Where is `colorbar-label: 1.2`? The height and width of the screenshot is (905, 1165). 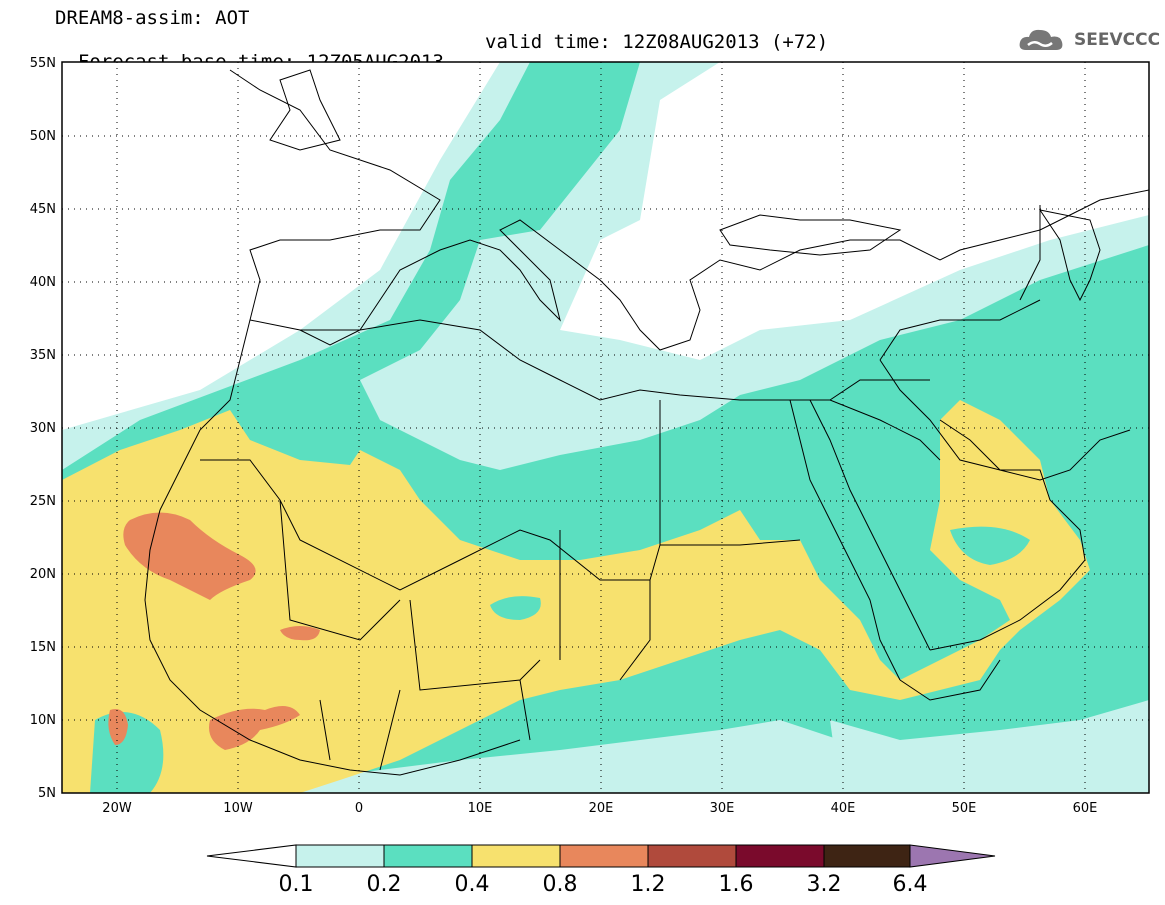 colorbar-label: 1.2 is located at coordinates (648, 884).